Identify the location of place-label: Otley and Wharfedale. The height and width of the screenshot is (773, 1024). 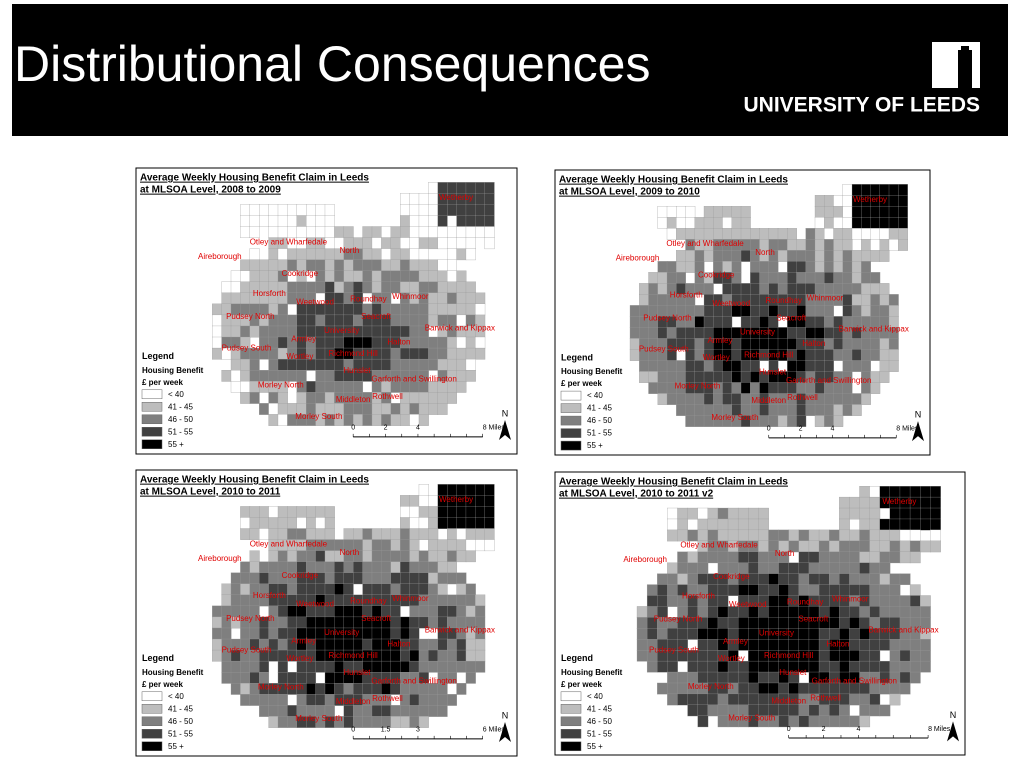
(705, 243).